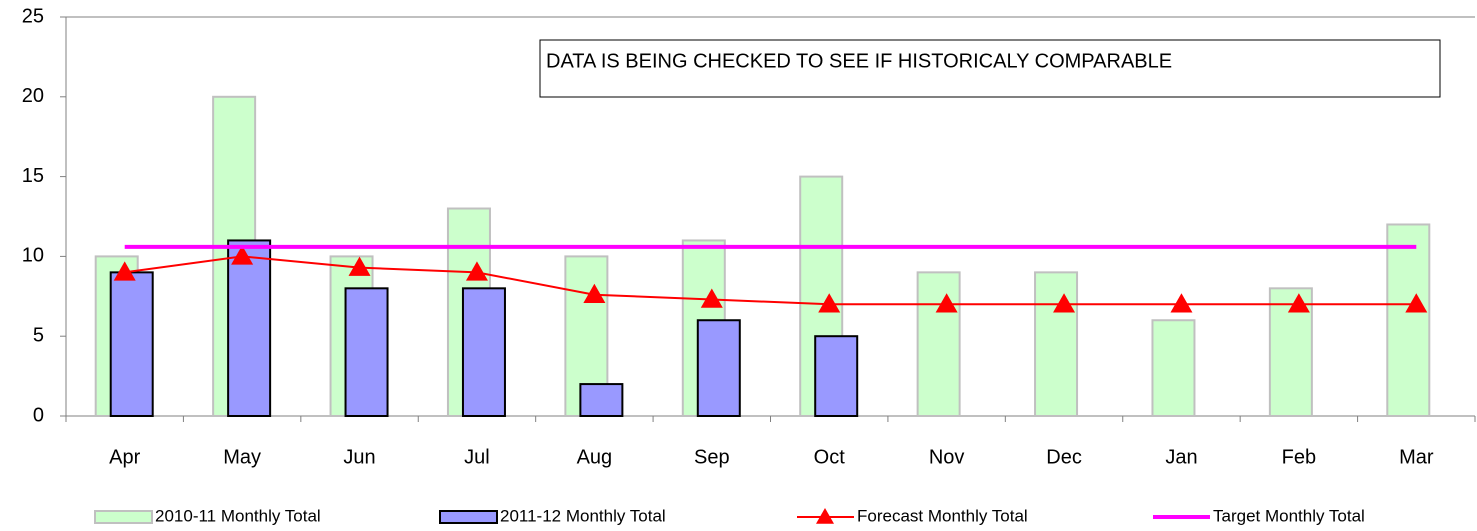 The image size is (1477, 531). What do you see at coordinates (1064, 457) in the screenshot?
I see `x-tick-label: Dec` at bounding box center [1064, 457].